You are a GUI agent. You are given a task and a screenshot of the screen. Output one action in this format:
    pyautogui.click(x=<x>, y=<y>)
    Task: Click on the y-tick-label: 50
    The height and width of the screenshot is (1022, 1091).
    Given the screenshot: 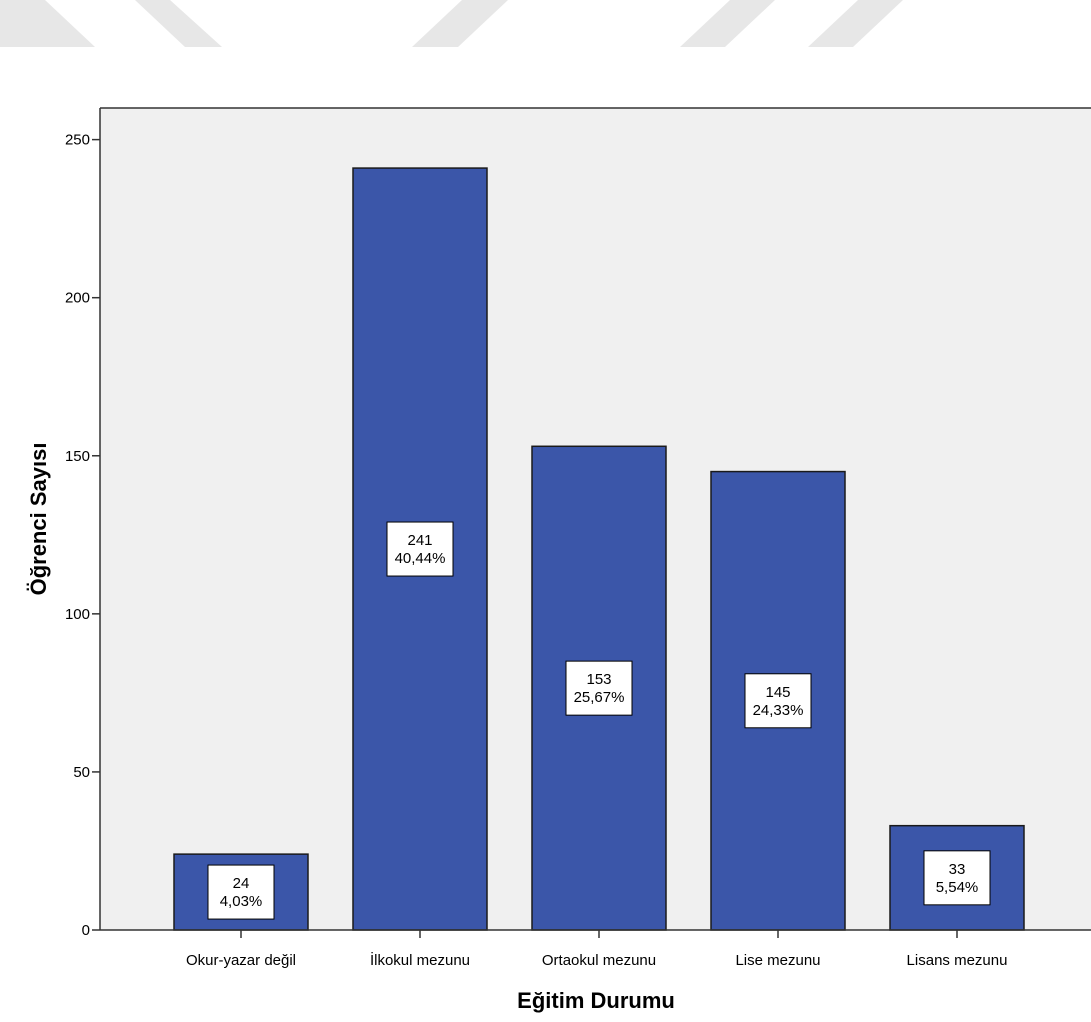 What is the action you would take?
    pyautogui.click(x=81, y=772)
    